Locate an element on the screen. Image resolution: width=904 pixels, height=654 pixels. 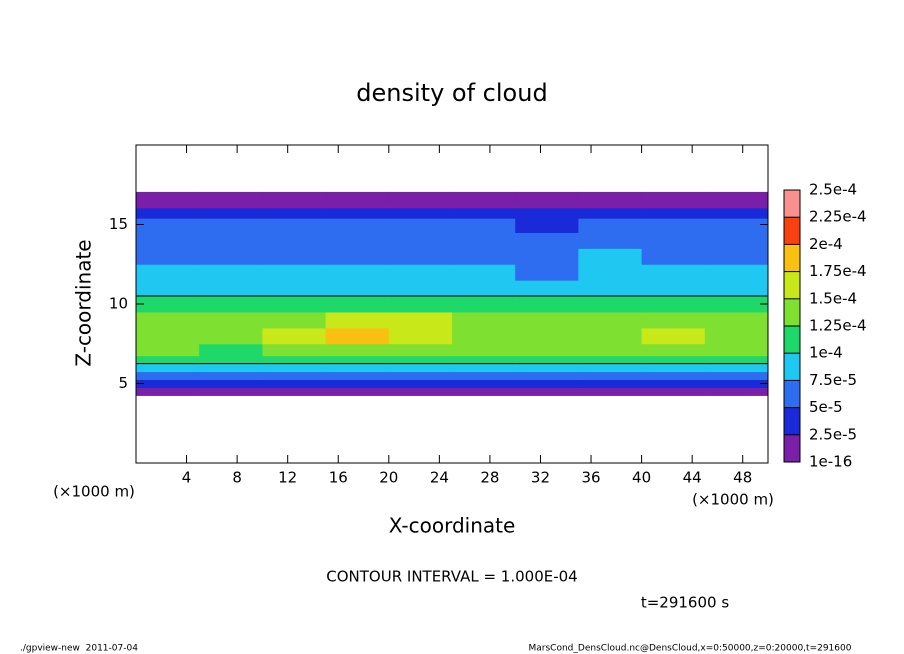
colorbar-tick-label: 1.25e-4 is located at coordinates (838, 326).